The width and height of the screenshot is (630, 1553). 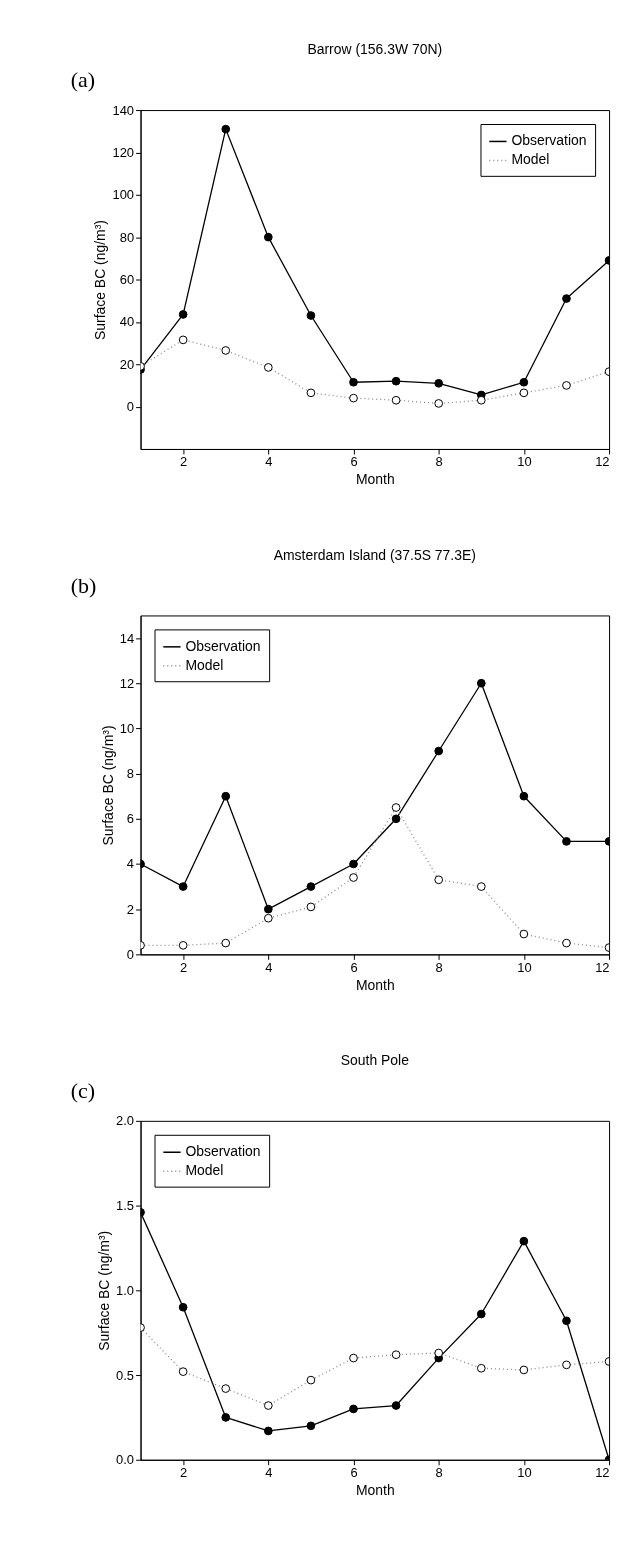 What do you see at coordinates (375, 1060) in the screenshot?
I see `chart-title: South Pole` at bounding box center [375, 1060].